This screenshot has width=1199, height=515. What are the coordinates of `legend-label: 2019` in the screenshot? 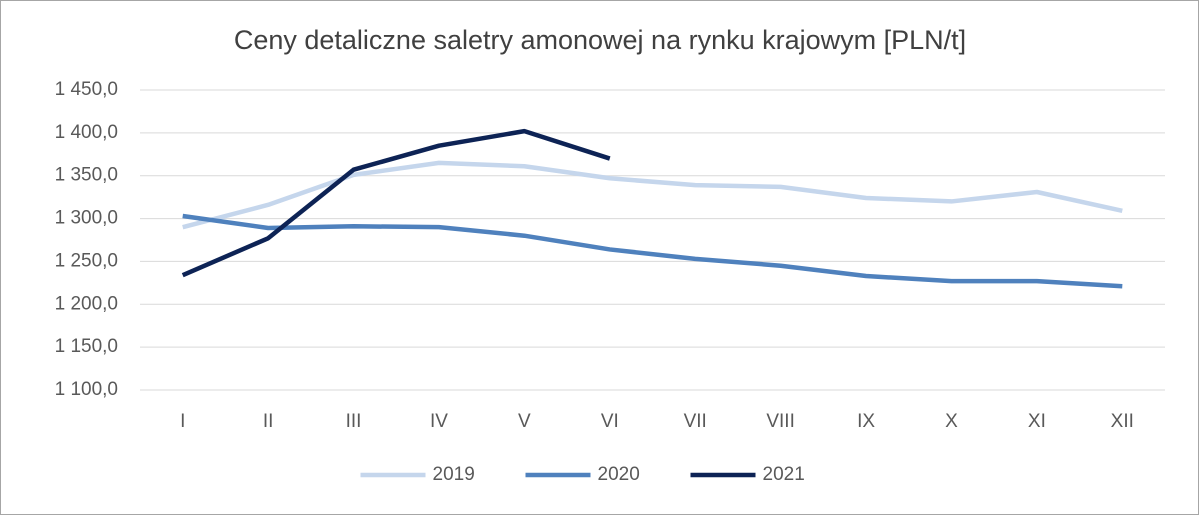 It's located at (454, 474).